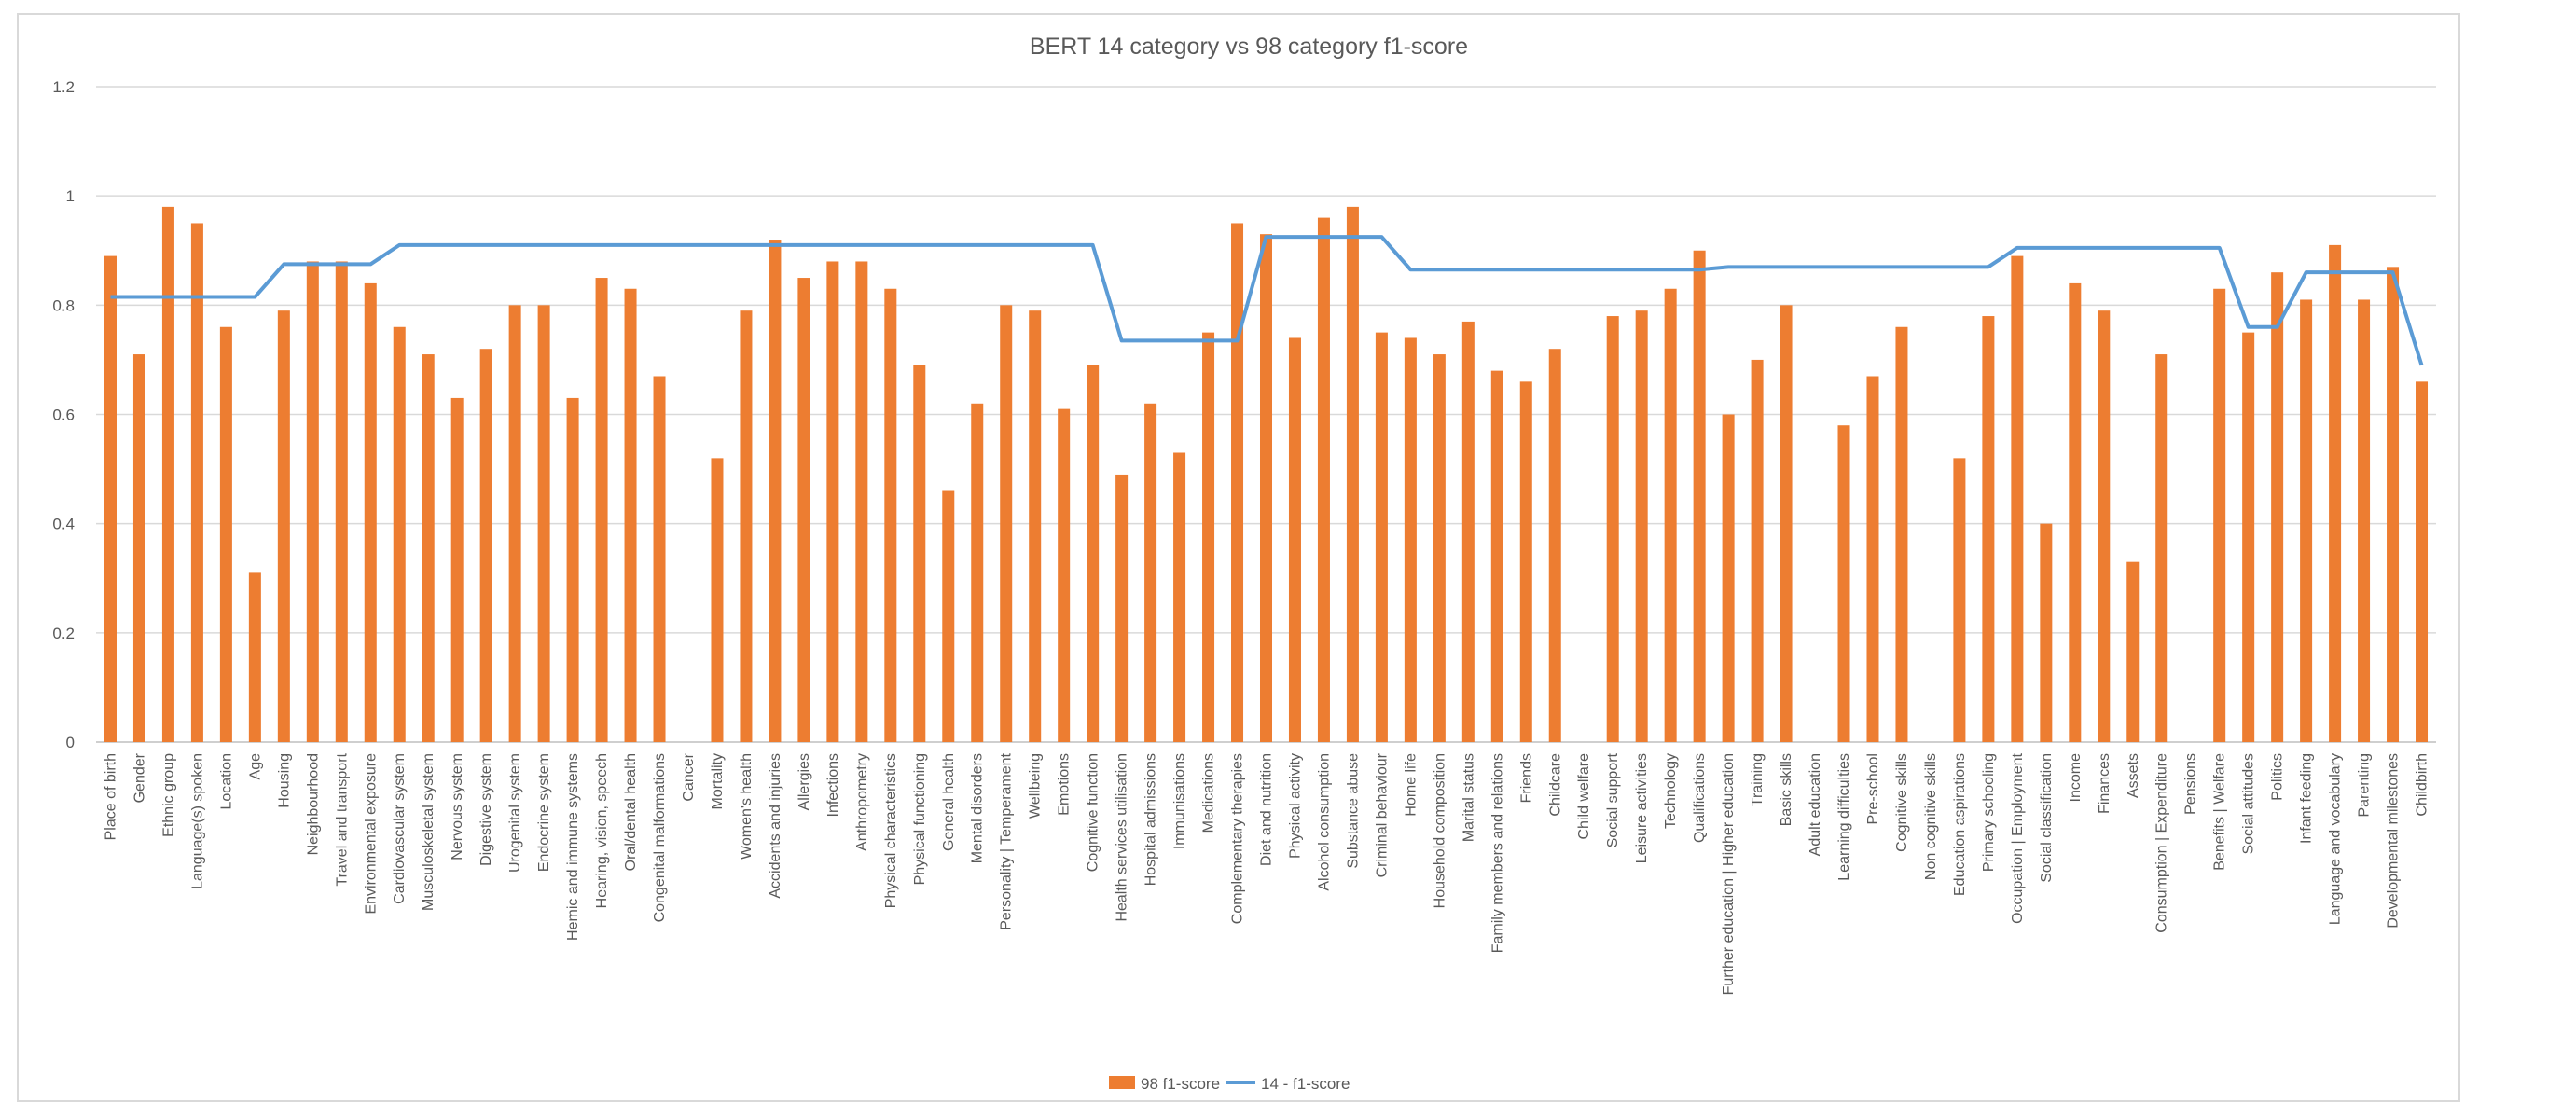 This screenshot has height=1115, width=2576. What do you see at coordinates (63, 414) in the screenshot?
I see `y-axis-ticks: 0 0.2 0.4 0.6 0.8 1 1.2` at bounding box center [63, 414].